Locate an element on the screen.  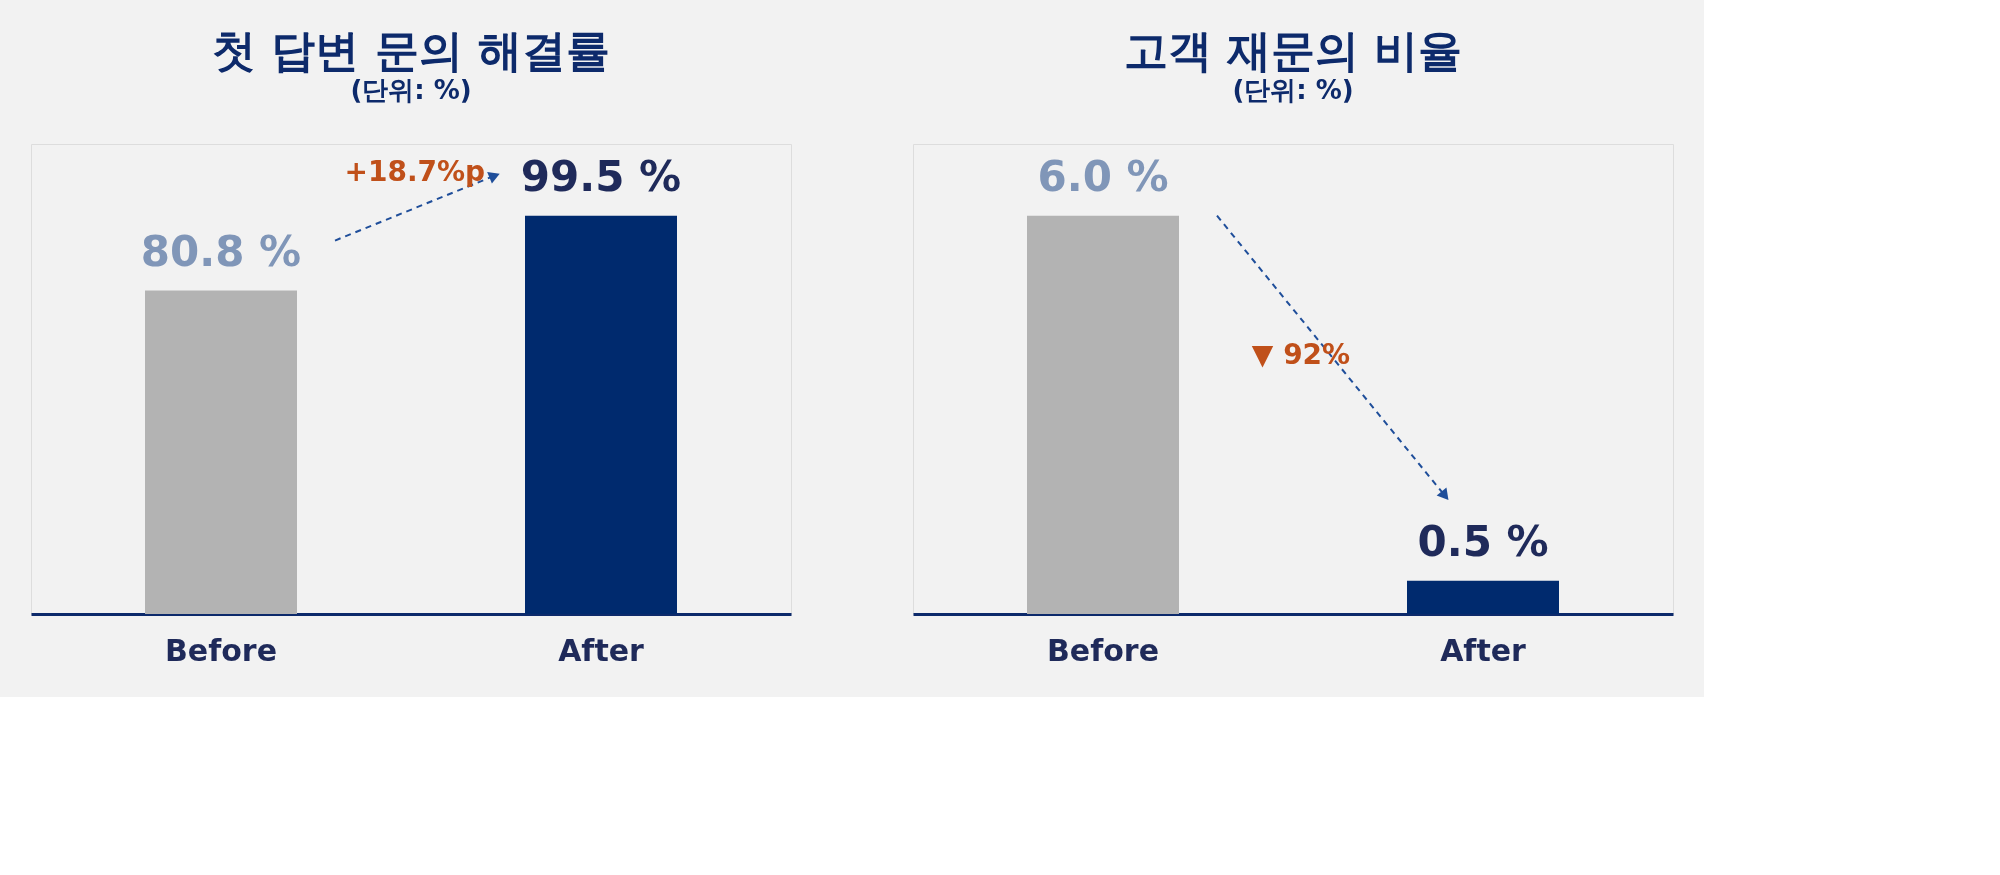
text: +18.7%p is located at coordinates (415, 172).